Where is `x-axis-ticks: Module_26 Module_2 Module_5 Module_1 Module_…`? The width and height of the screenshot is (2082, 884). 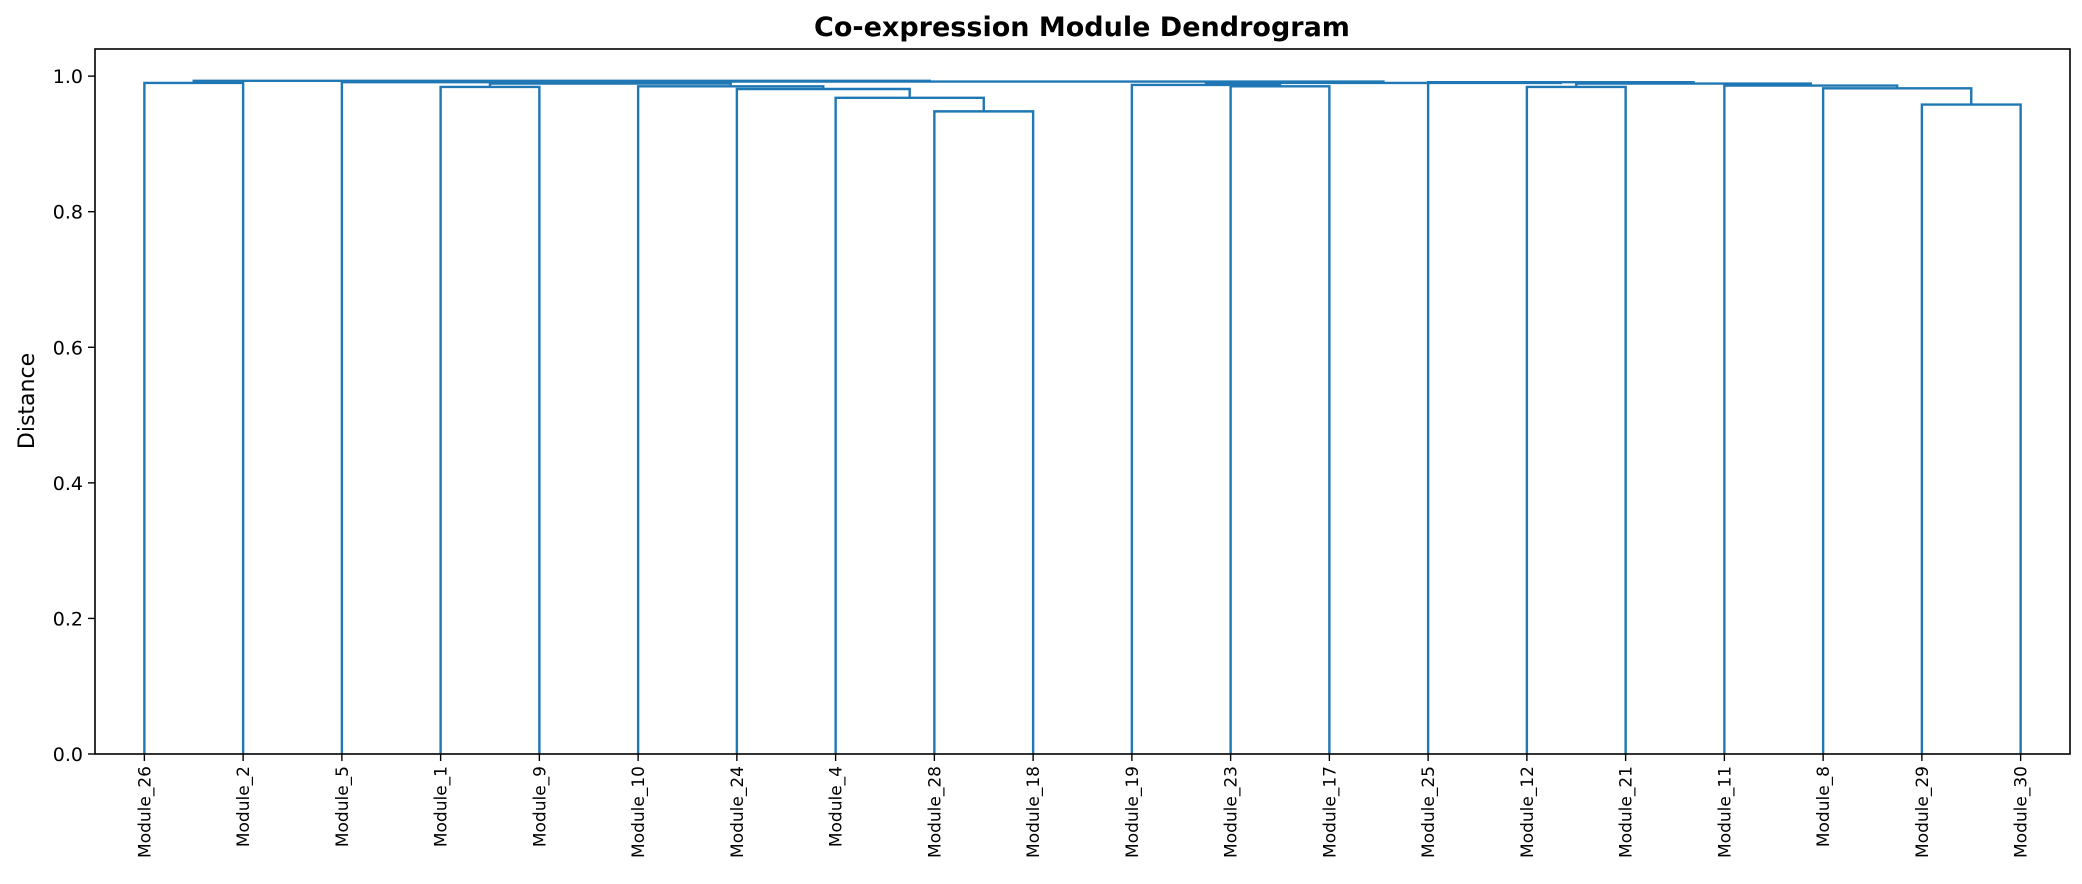 x-axis-ticks: Module_26 Module_2 Module_5 Module_1 Module_… is located at coordinates (1083, 806).